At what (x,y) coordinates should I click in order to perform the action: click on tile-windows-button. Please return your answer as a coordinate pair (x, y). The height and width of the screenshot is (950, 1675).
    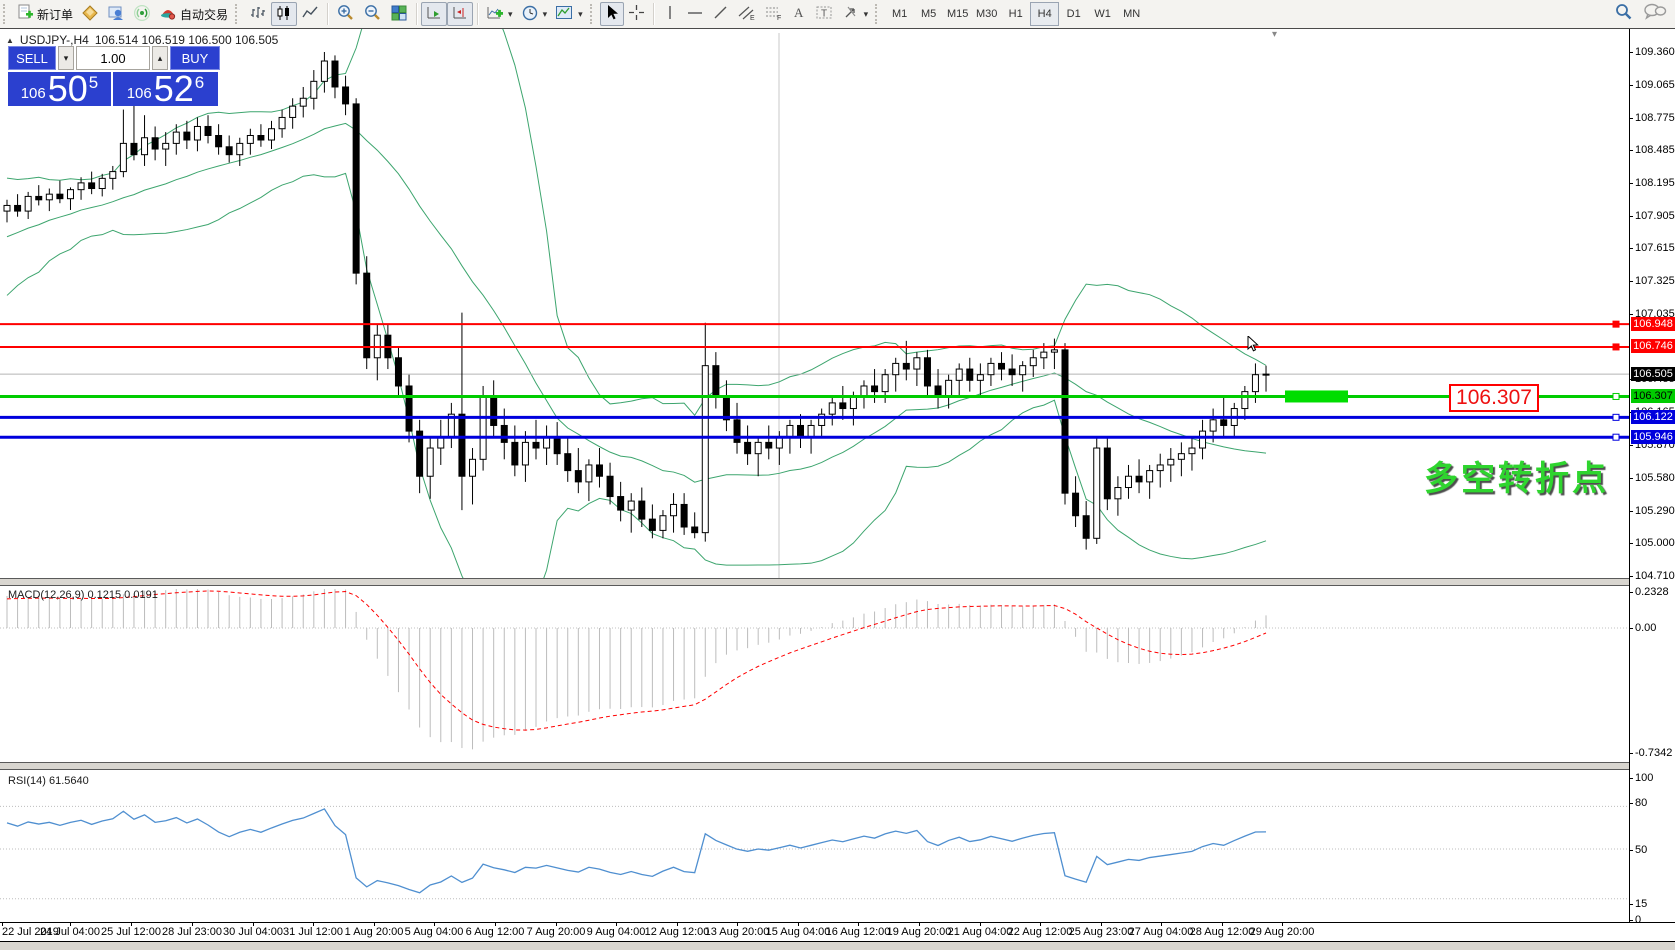
    Looking at the image, I should click on (399, 14).